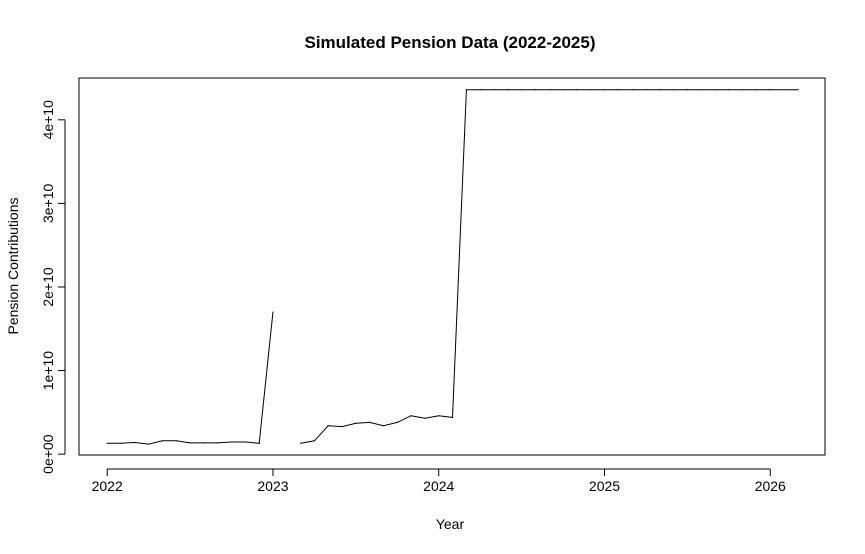 Image resolution: width=865 pixels, height=554 pixels. Describe the element at coordinates (272, 486) in the screenshot. I see `x-tick-label: 2023` at that location.